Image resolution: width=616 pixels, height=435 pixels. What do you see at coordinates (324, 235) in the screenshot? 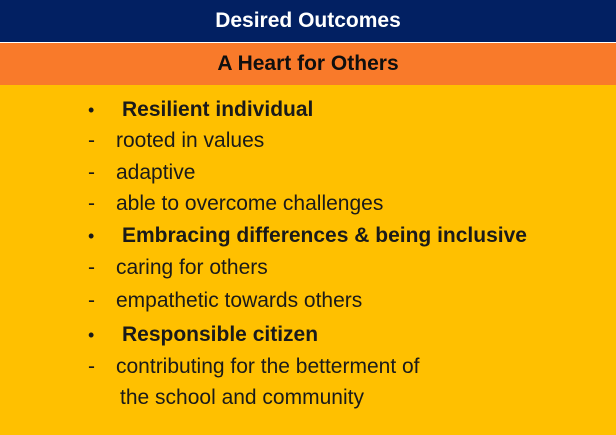
I see `outcome-heading-text: Embracing differences & being inclusive` at bounding box center [324, 235].